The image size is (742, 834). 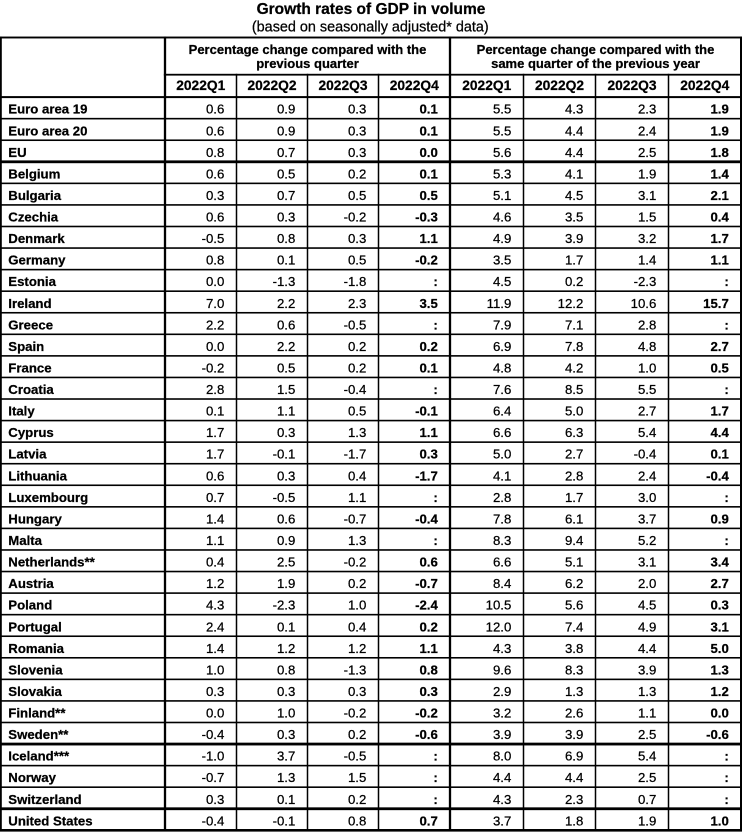 I want to click on svg-text:(based on seasonally adjusted*: (based on seasonally adjusted* data), so click(x=370, y=27).